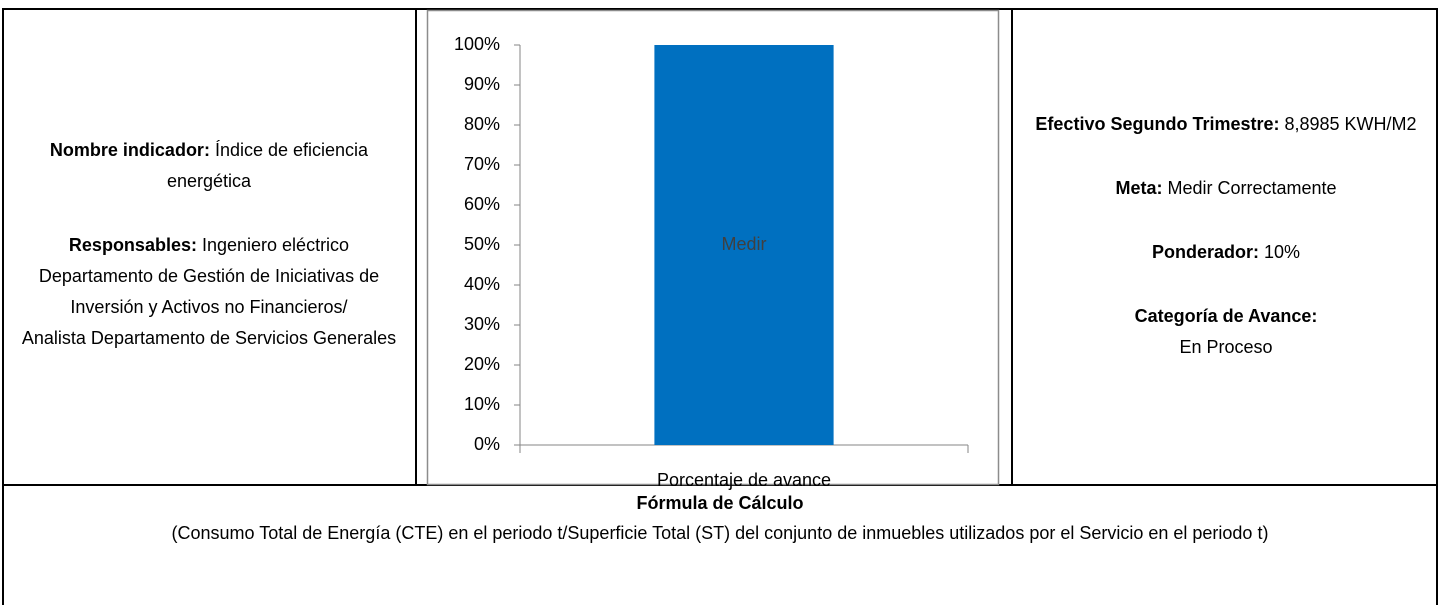 This screenshot has width=1440, height=605. Describe the element at coordinates (1205, 252) in the screenshot. I see `label: Ponderador:` at that location.